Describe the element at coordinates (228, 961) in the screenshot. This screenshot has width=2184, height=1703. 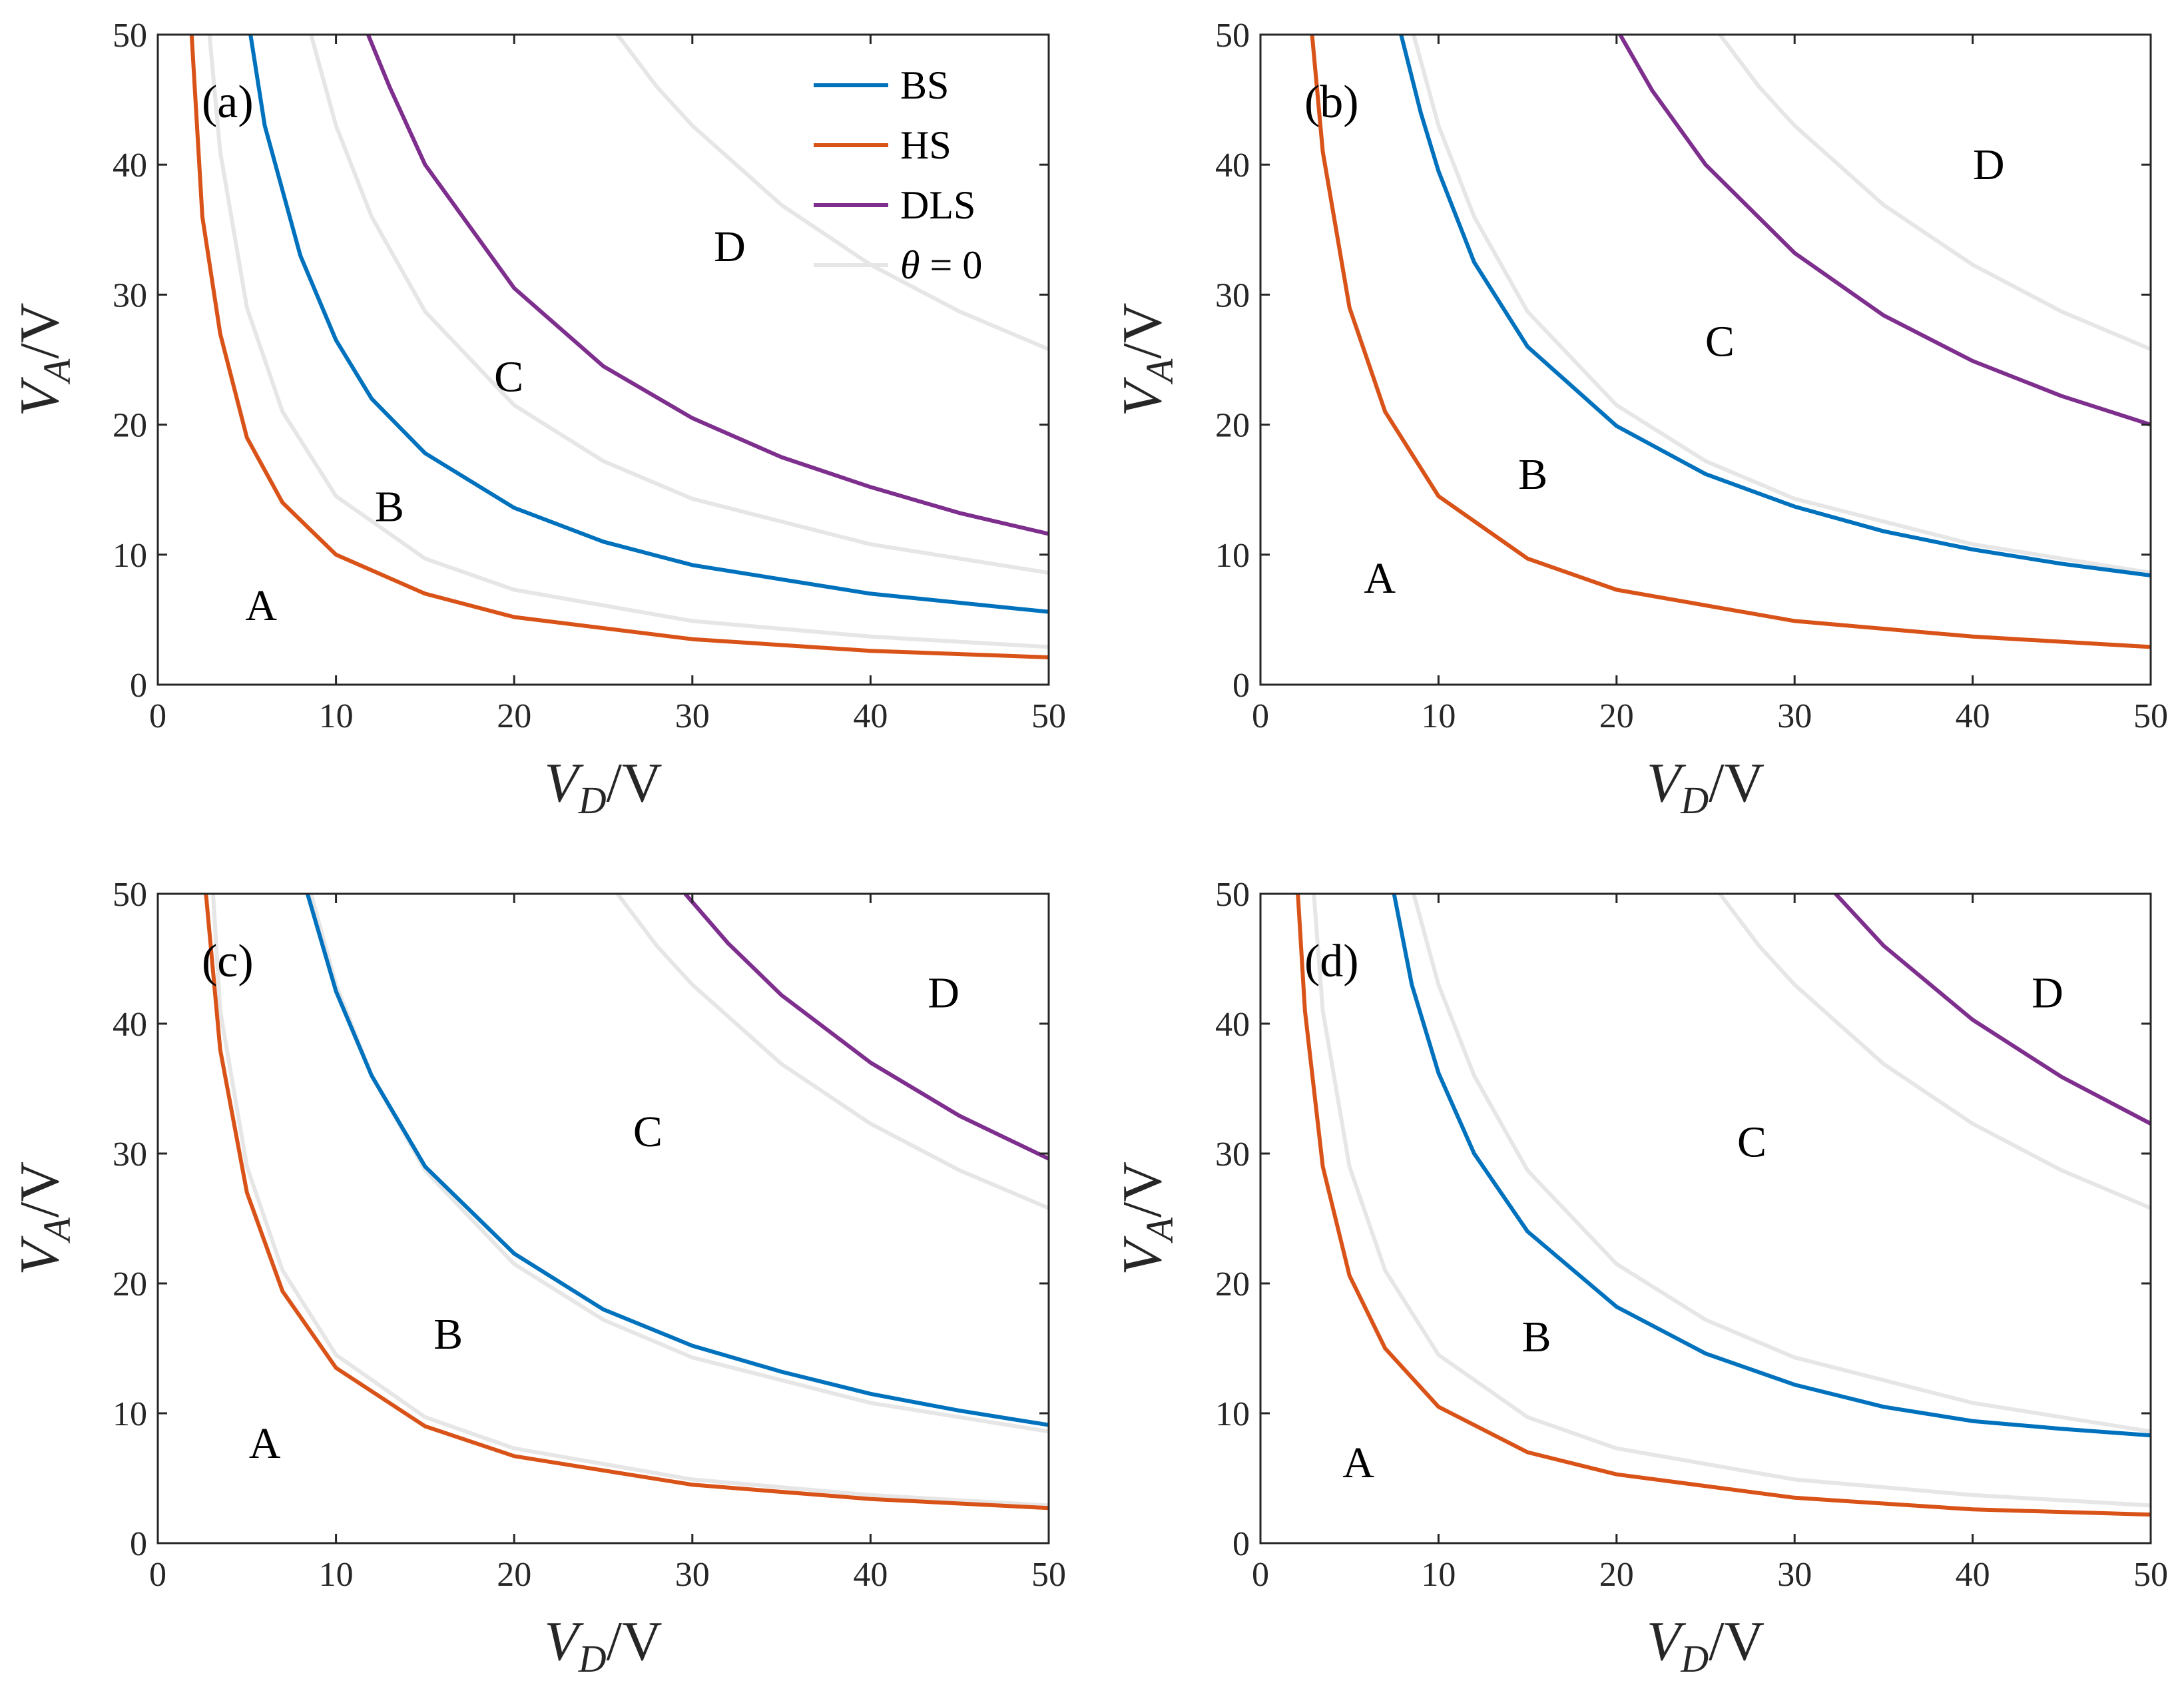
I see `panel-label: (c)` at that location.